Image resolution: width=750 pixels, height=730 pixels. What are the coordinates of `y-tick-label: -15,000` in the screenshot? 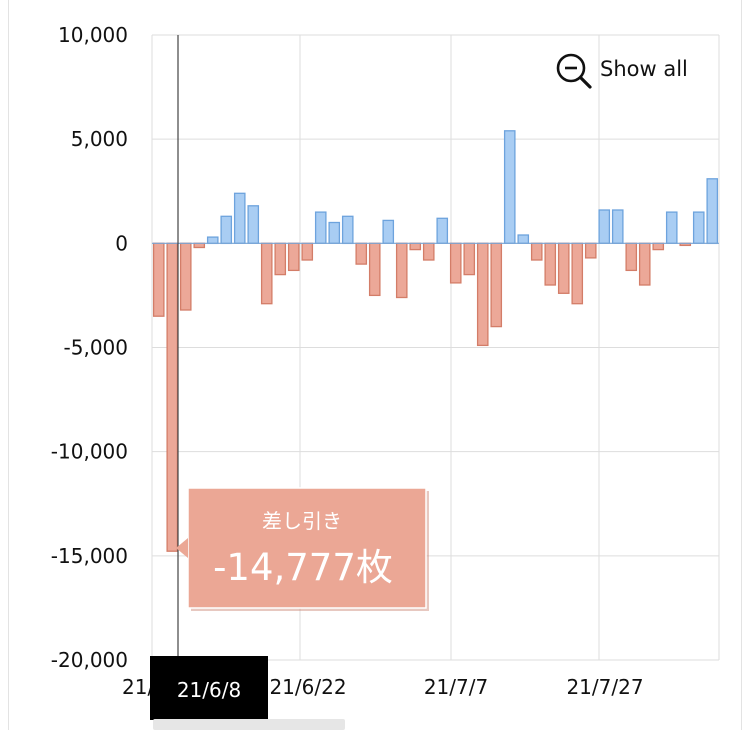 It's located at (89, 556).